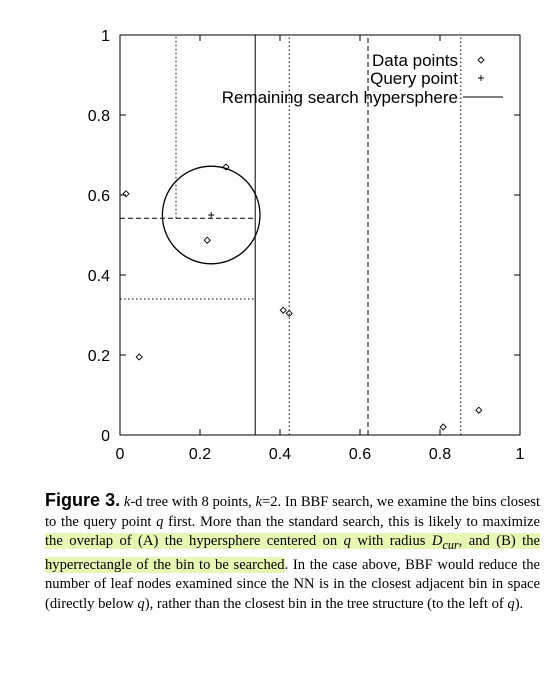  What do you see at coordinates (437, 541) in the screenshot?
I see `caption-var-dcur: D` at bounding box center [437, 541].